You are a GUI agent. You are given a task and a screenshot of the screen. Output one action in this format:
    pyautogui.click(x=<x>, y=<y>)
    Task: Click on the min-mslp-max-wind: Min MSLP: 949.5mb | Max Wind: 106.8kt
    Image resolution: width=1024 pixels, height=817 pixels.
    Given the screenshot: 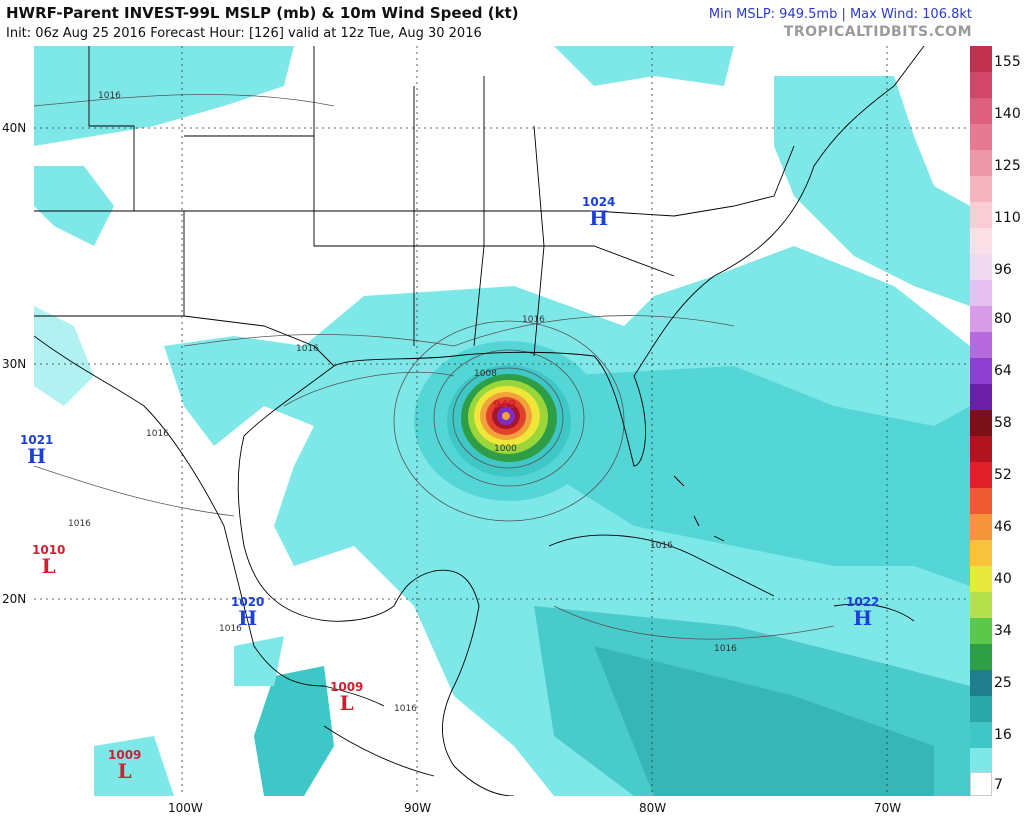 What is the action you would take?
    pyautogui.click(x=840, y=14)
    